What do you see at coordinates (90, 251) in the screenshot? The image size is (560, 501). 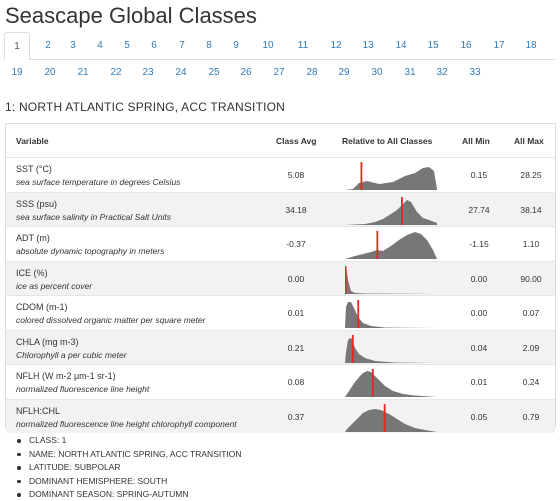 I see `variable-description: absolute dynamic topography in meters` at bounding box center [90, 251].